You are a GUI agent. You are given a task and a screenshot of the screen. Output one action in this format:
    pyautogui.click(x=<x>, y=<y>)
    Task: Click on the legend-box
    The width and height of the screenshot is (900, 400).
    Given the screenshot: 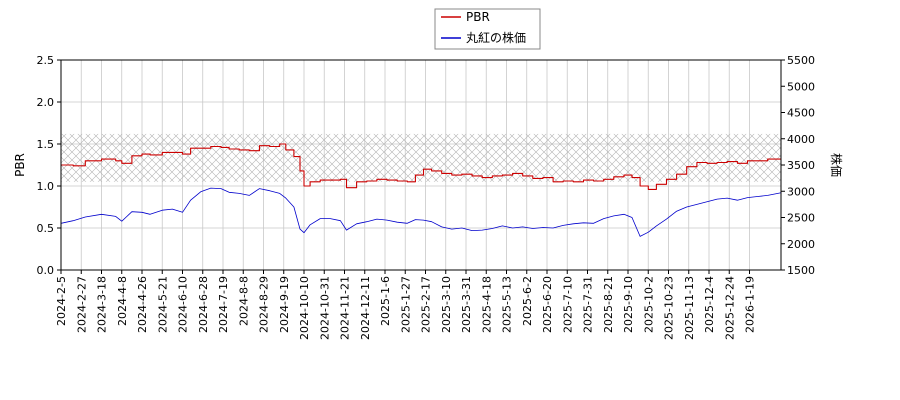 What is the action you would take?
    pyautogui.click(x=487, y=29)
    